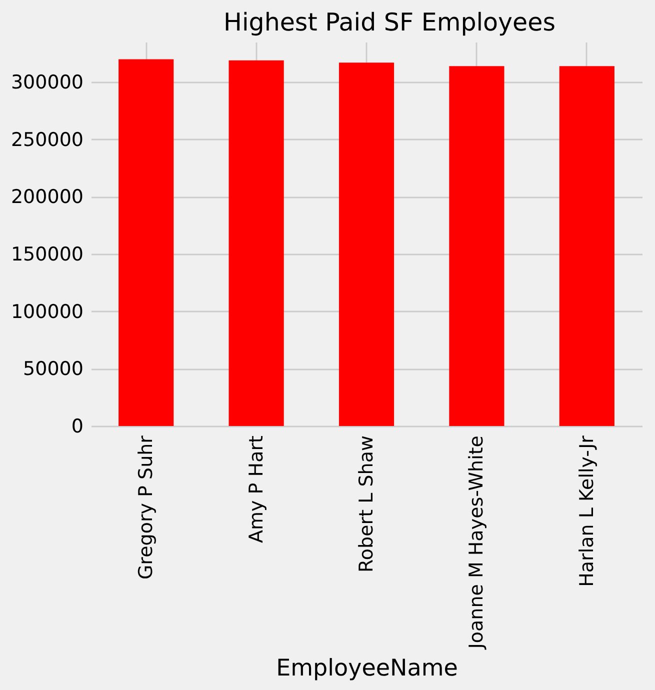  Describe the element at coordinates (47, 83) in the screenshot. I see `y-tick-label: 300000` at that location.